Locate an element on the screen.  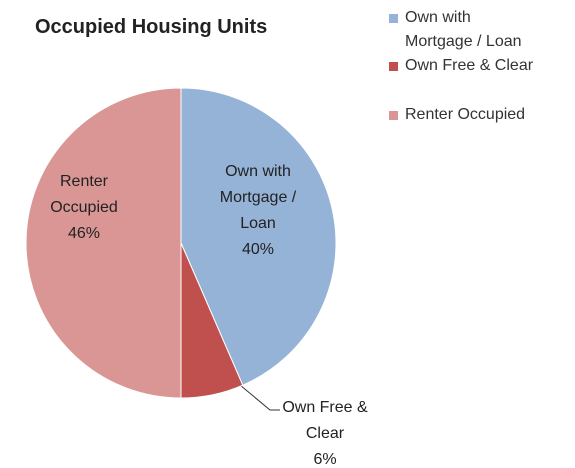
chart-title: Occupied Housing Units is located at coordinates (151, 27).